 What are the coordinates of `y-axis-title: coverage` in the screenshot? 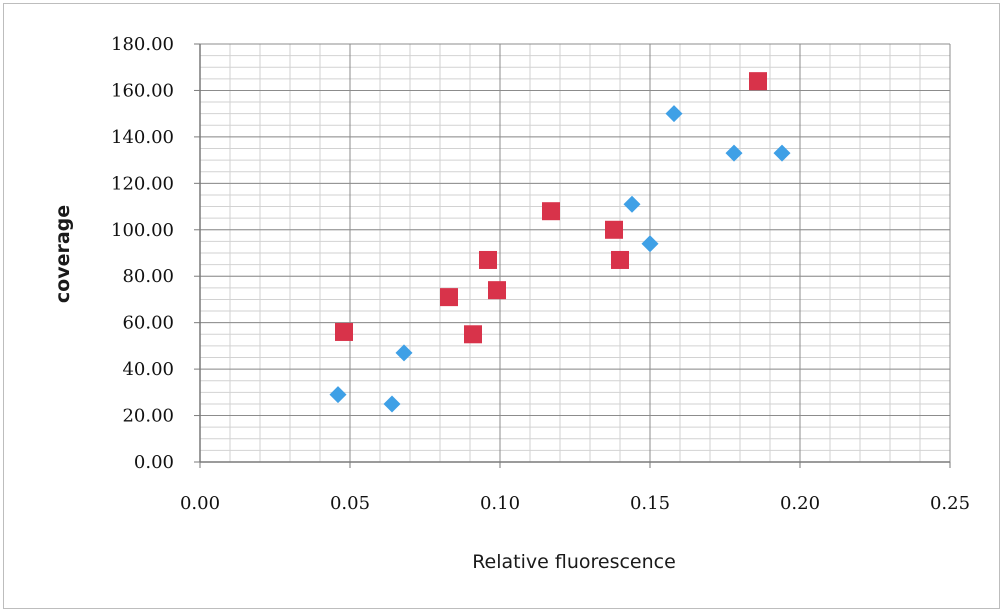 It's located at (63, 254).